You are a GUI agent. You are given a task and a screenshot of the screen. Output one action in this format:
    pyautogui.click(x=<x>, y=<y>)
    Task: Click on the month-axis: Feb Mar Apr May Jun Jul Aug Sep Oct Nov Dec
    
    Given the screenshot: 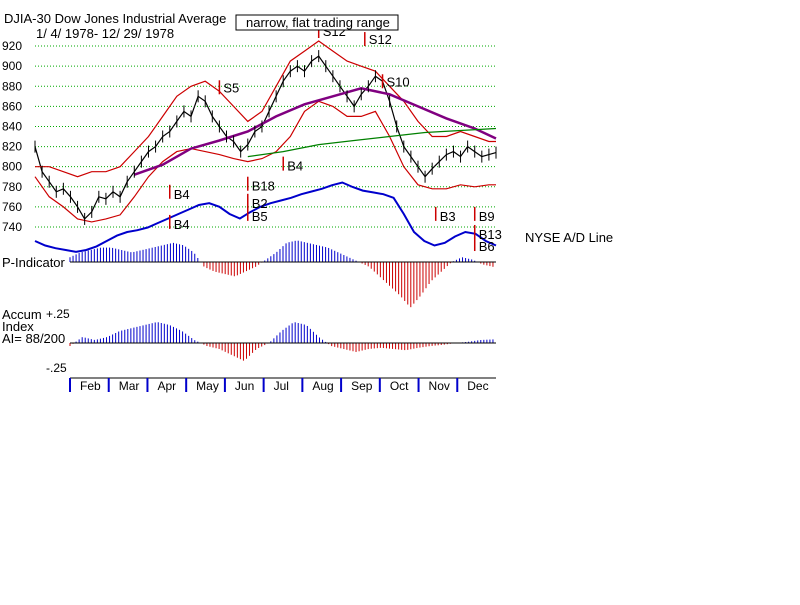 What is the action you would take?
    pyautogui.click(x=282, y=385)
    